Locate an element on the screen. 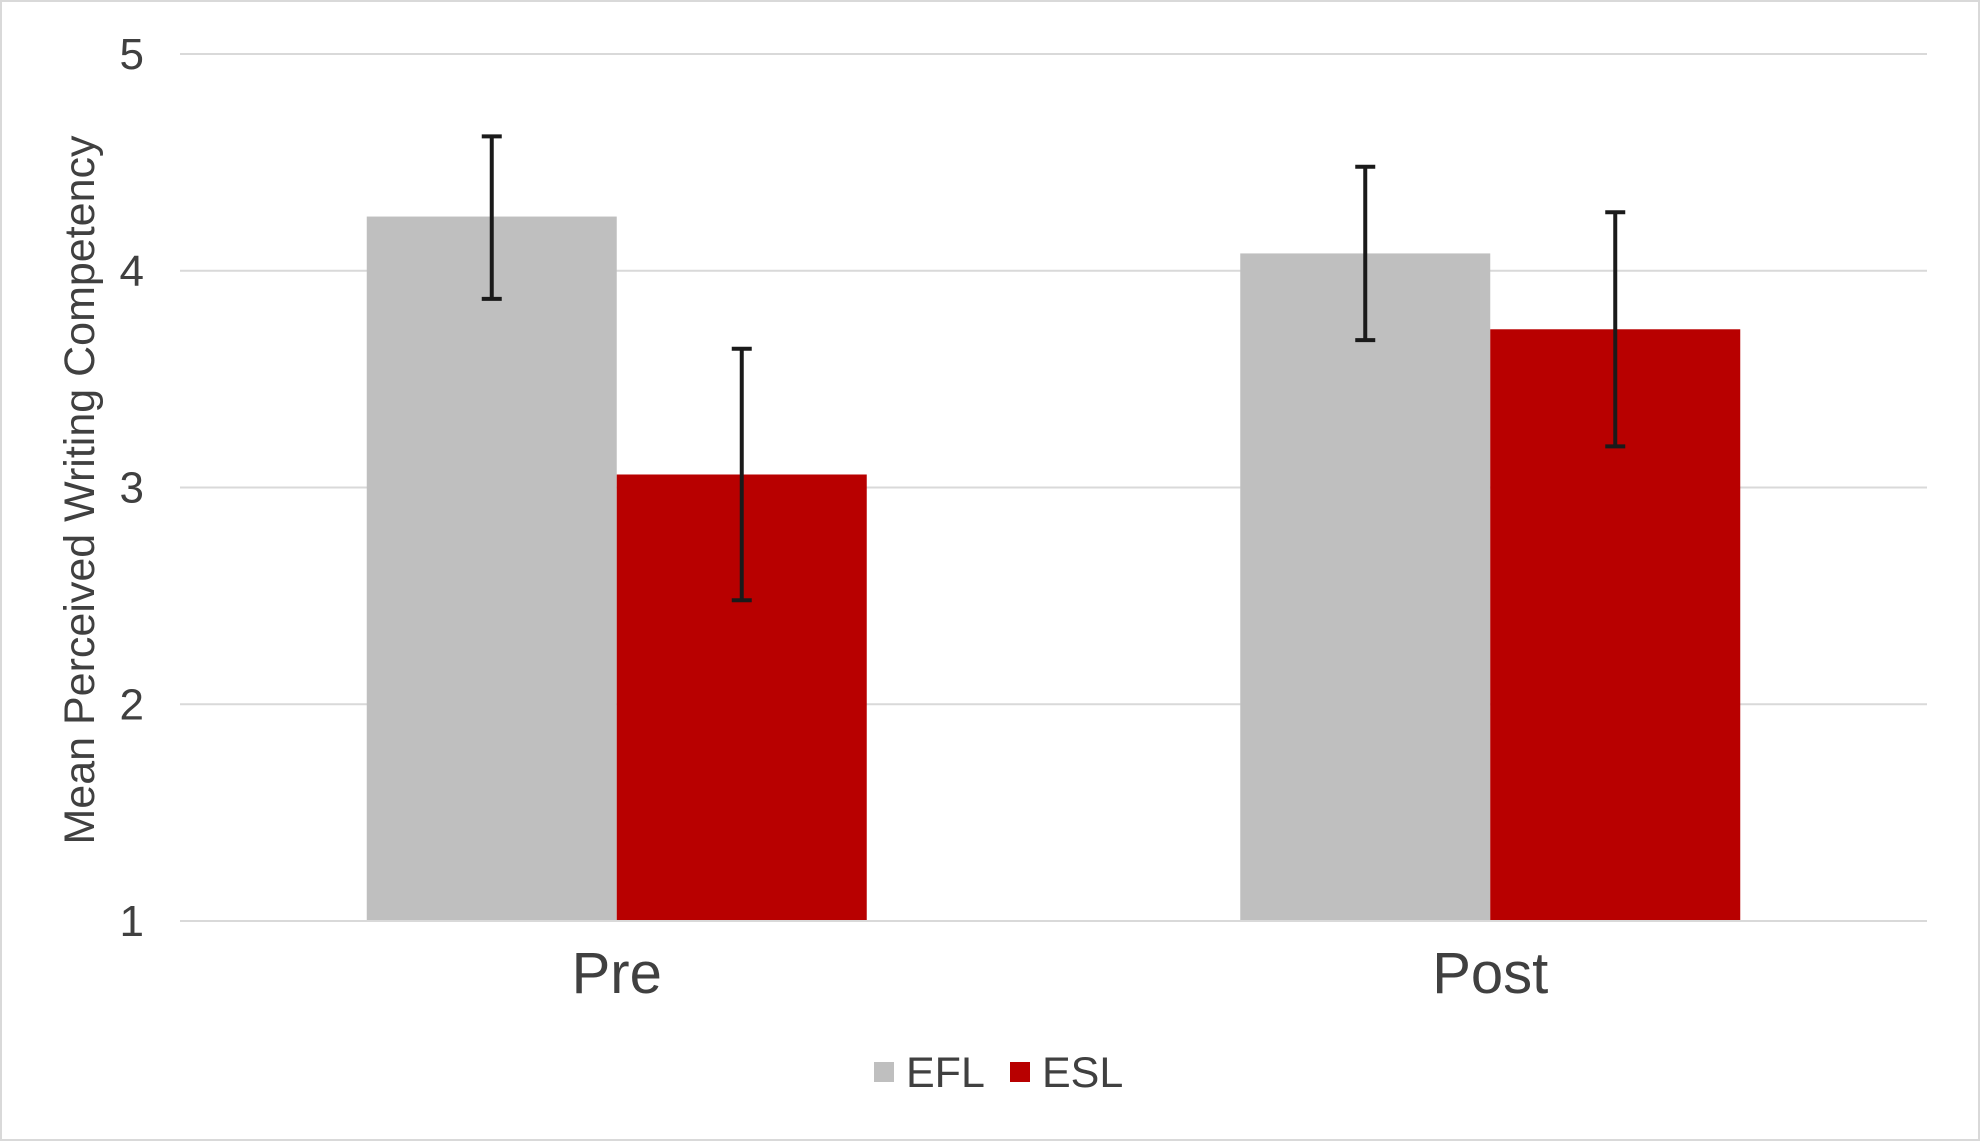  error-bar-esl-pre is located at coordinates (741, 474).